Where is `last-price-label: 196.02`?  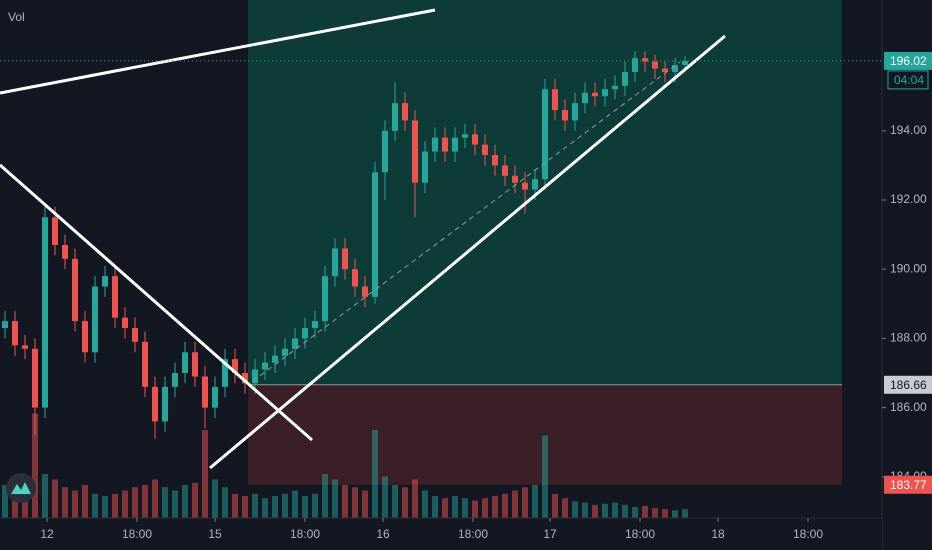
last-price-label: 196.02 is located at coordinates (908, 61).